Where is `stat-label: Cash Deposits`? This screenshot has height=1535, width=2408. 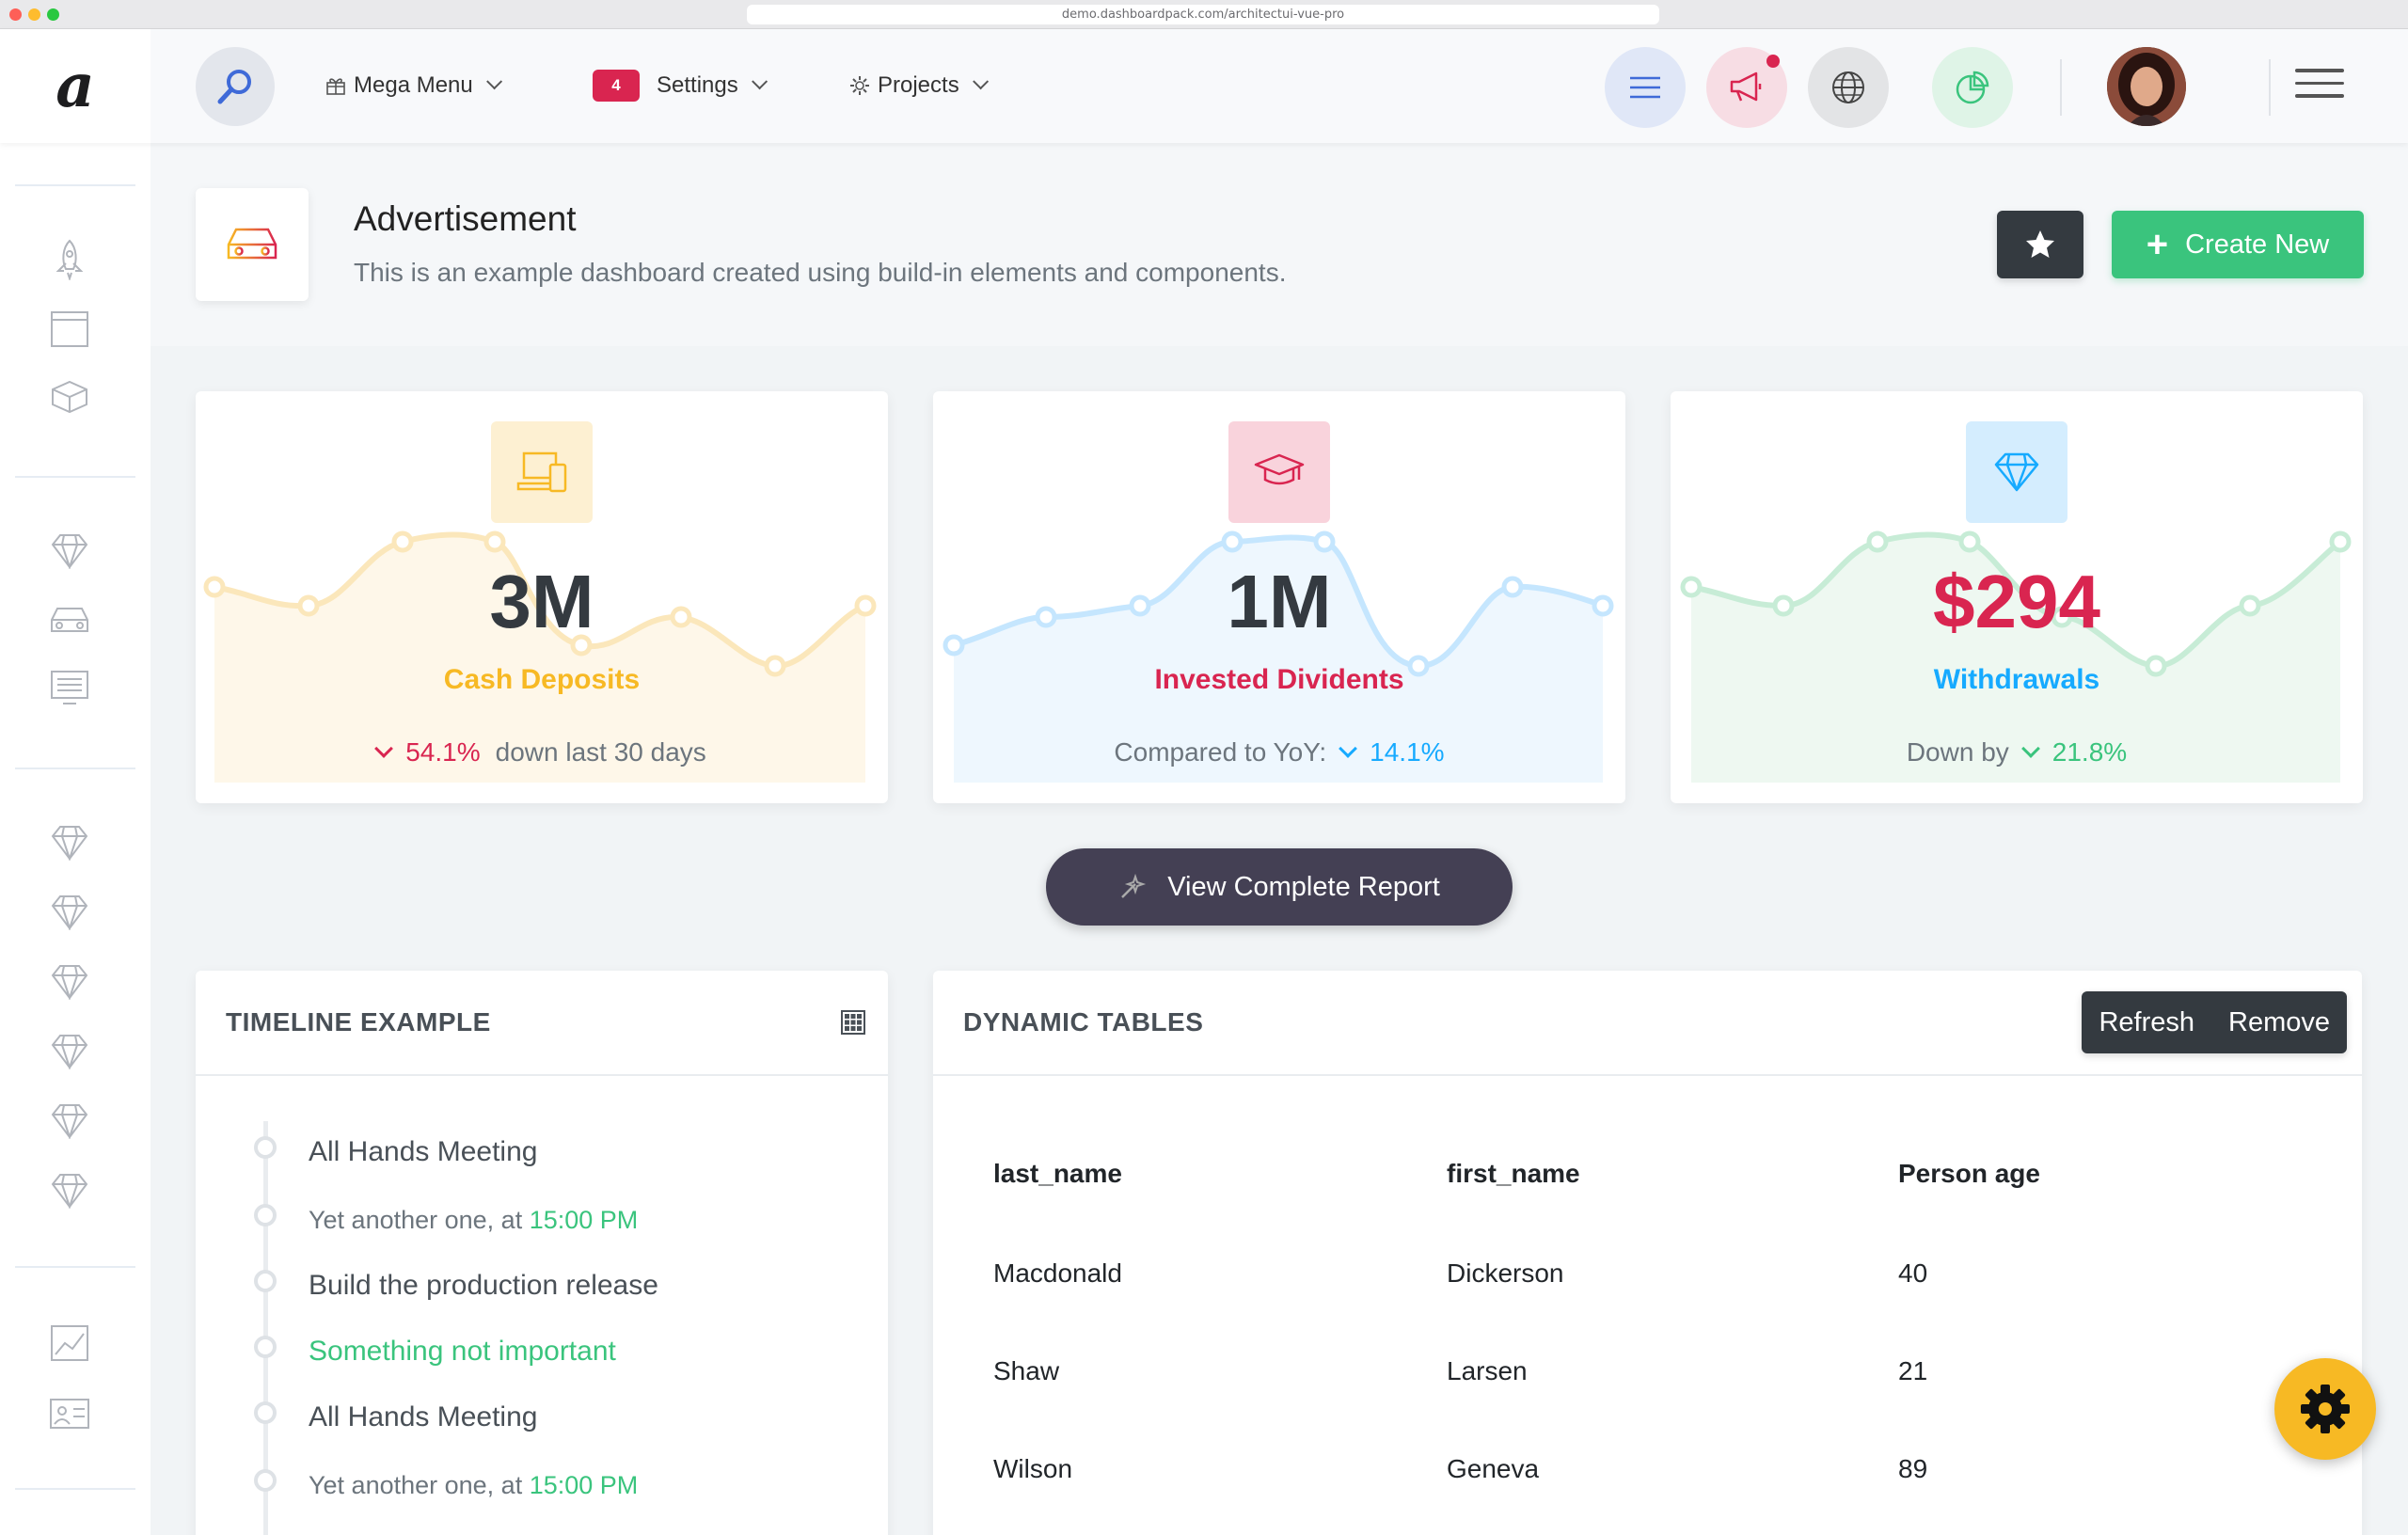 stat-label: Cash Deposits is located at coordinates (542, 679).